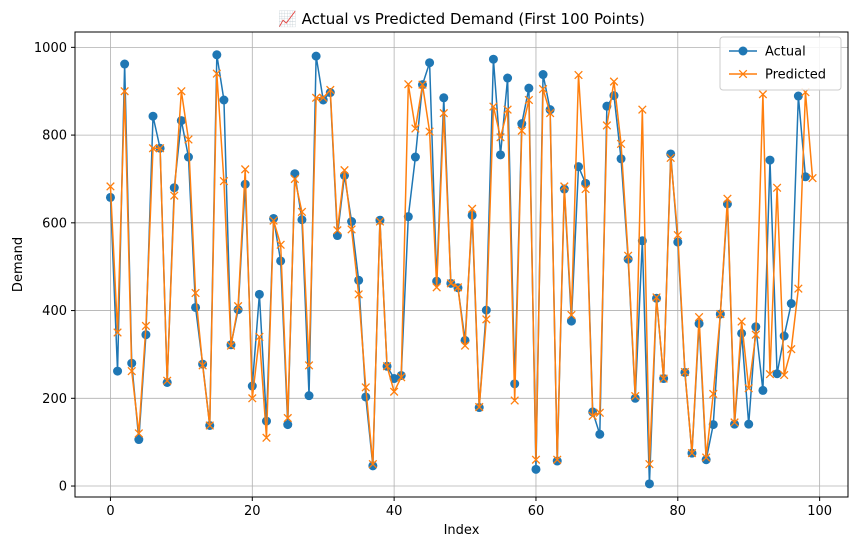  Describe the element at coordinates (110, 511) in the screenshot. I see `x-tick-label: 0` at that location.